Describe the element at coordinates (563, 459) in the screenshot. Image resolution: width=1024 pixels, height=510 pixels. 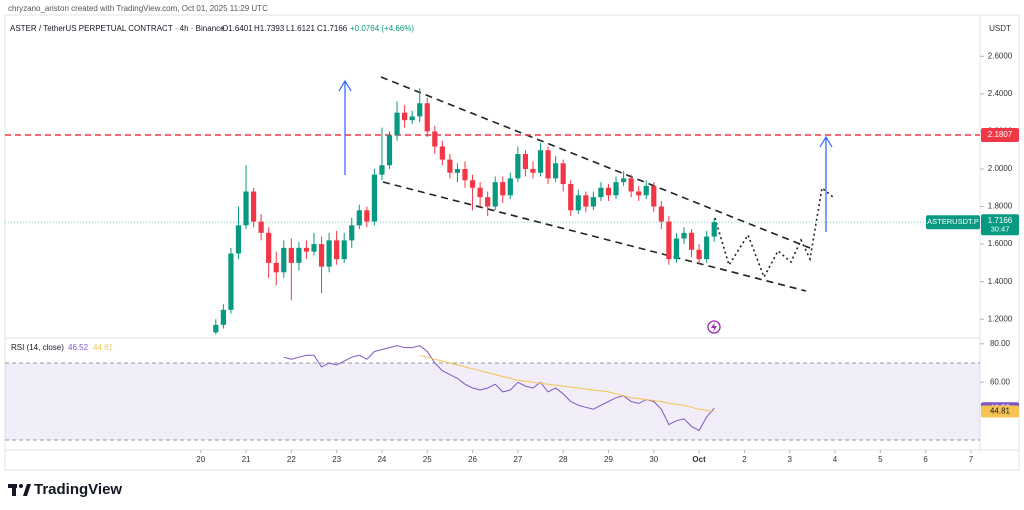
I see `x-tick-label: 28` at that location.